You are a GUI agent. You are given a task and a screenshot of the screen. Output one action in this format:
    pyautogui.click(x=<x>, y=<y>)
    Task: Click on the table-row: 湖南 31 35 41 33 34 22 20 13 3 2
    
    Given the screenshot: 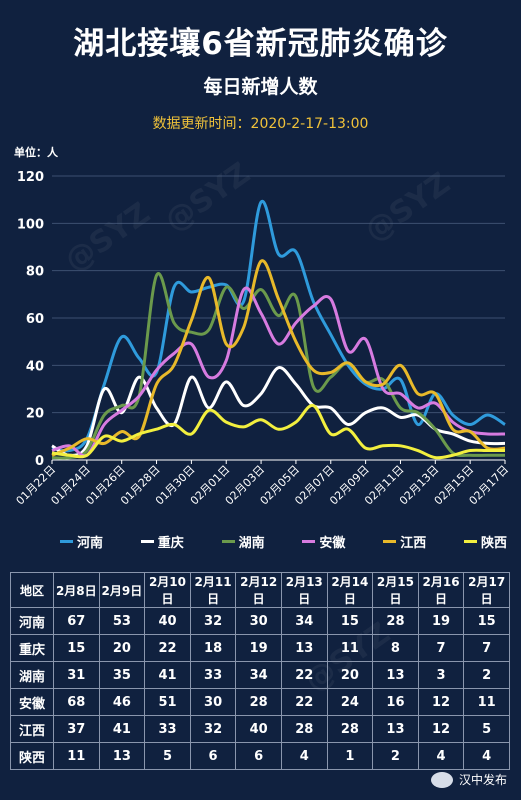 What is the action you would take?
    pyautogui.click(x=260, y=675)
    